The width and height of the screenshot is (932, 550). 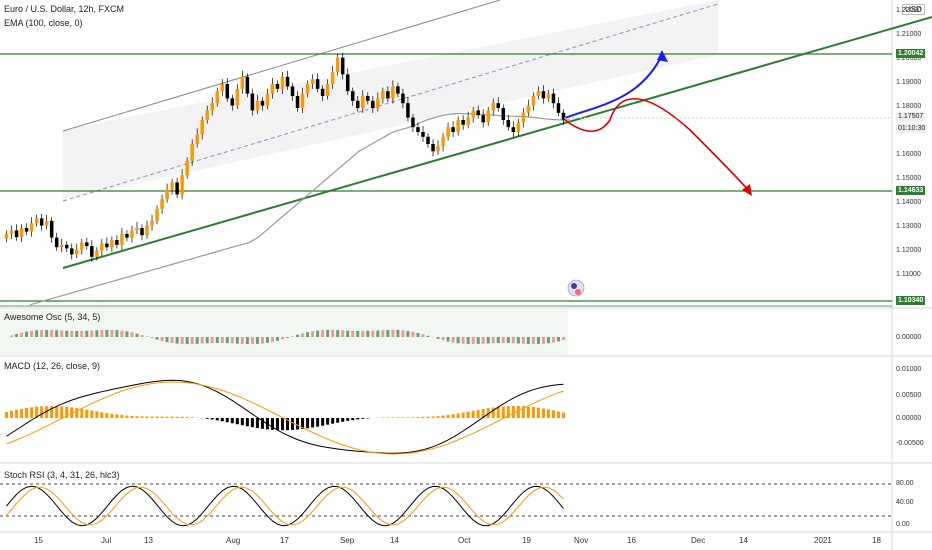 I want to click on axis-tick-label: 1.16000, so click(x=909, y=154).